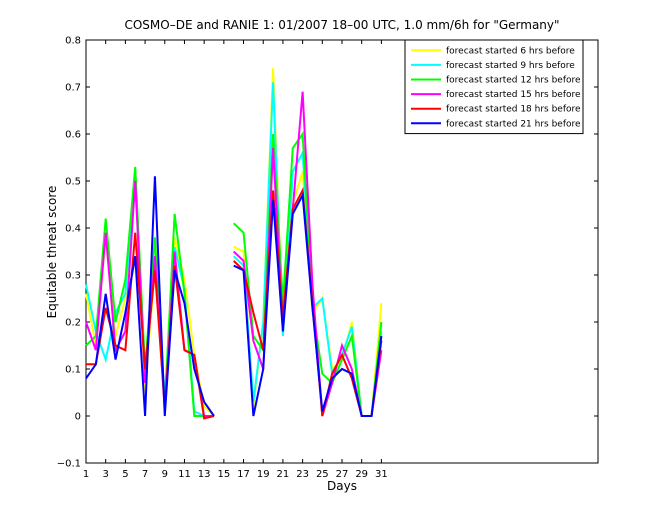  Describe the element at coordinates (73, 229) in the screenshot. I see `y-tick-label: 0.4` at that location.